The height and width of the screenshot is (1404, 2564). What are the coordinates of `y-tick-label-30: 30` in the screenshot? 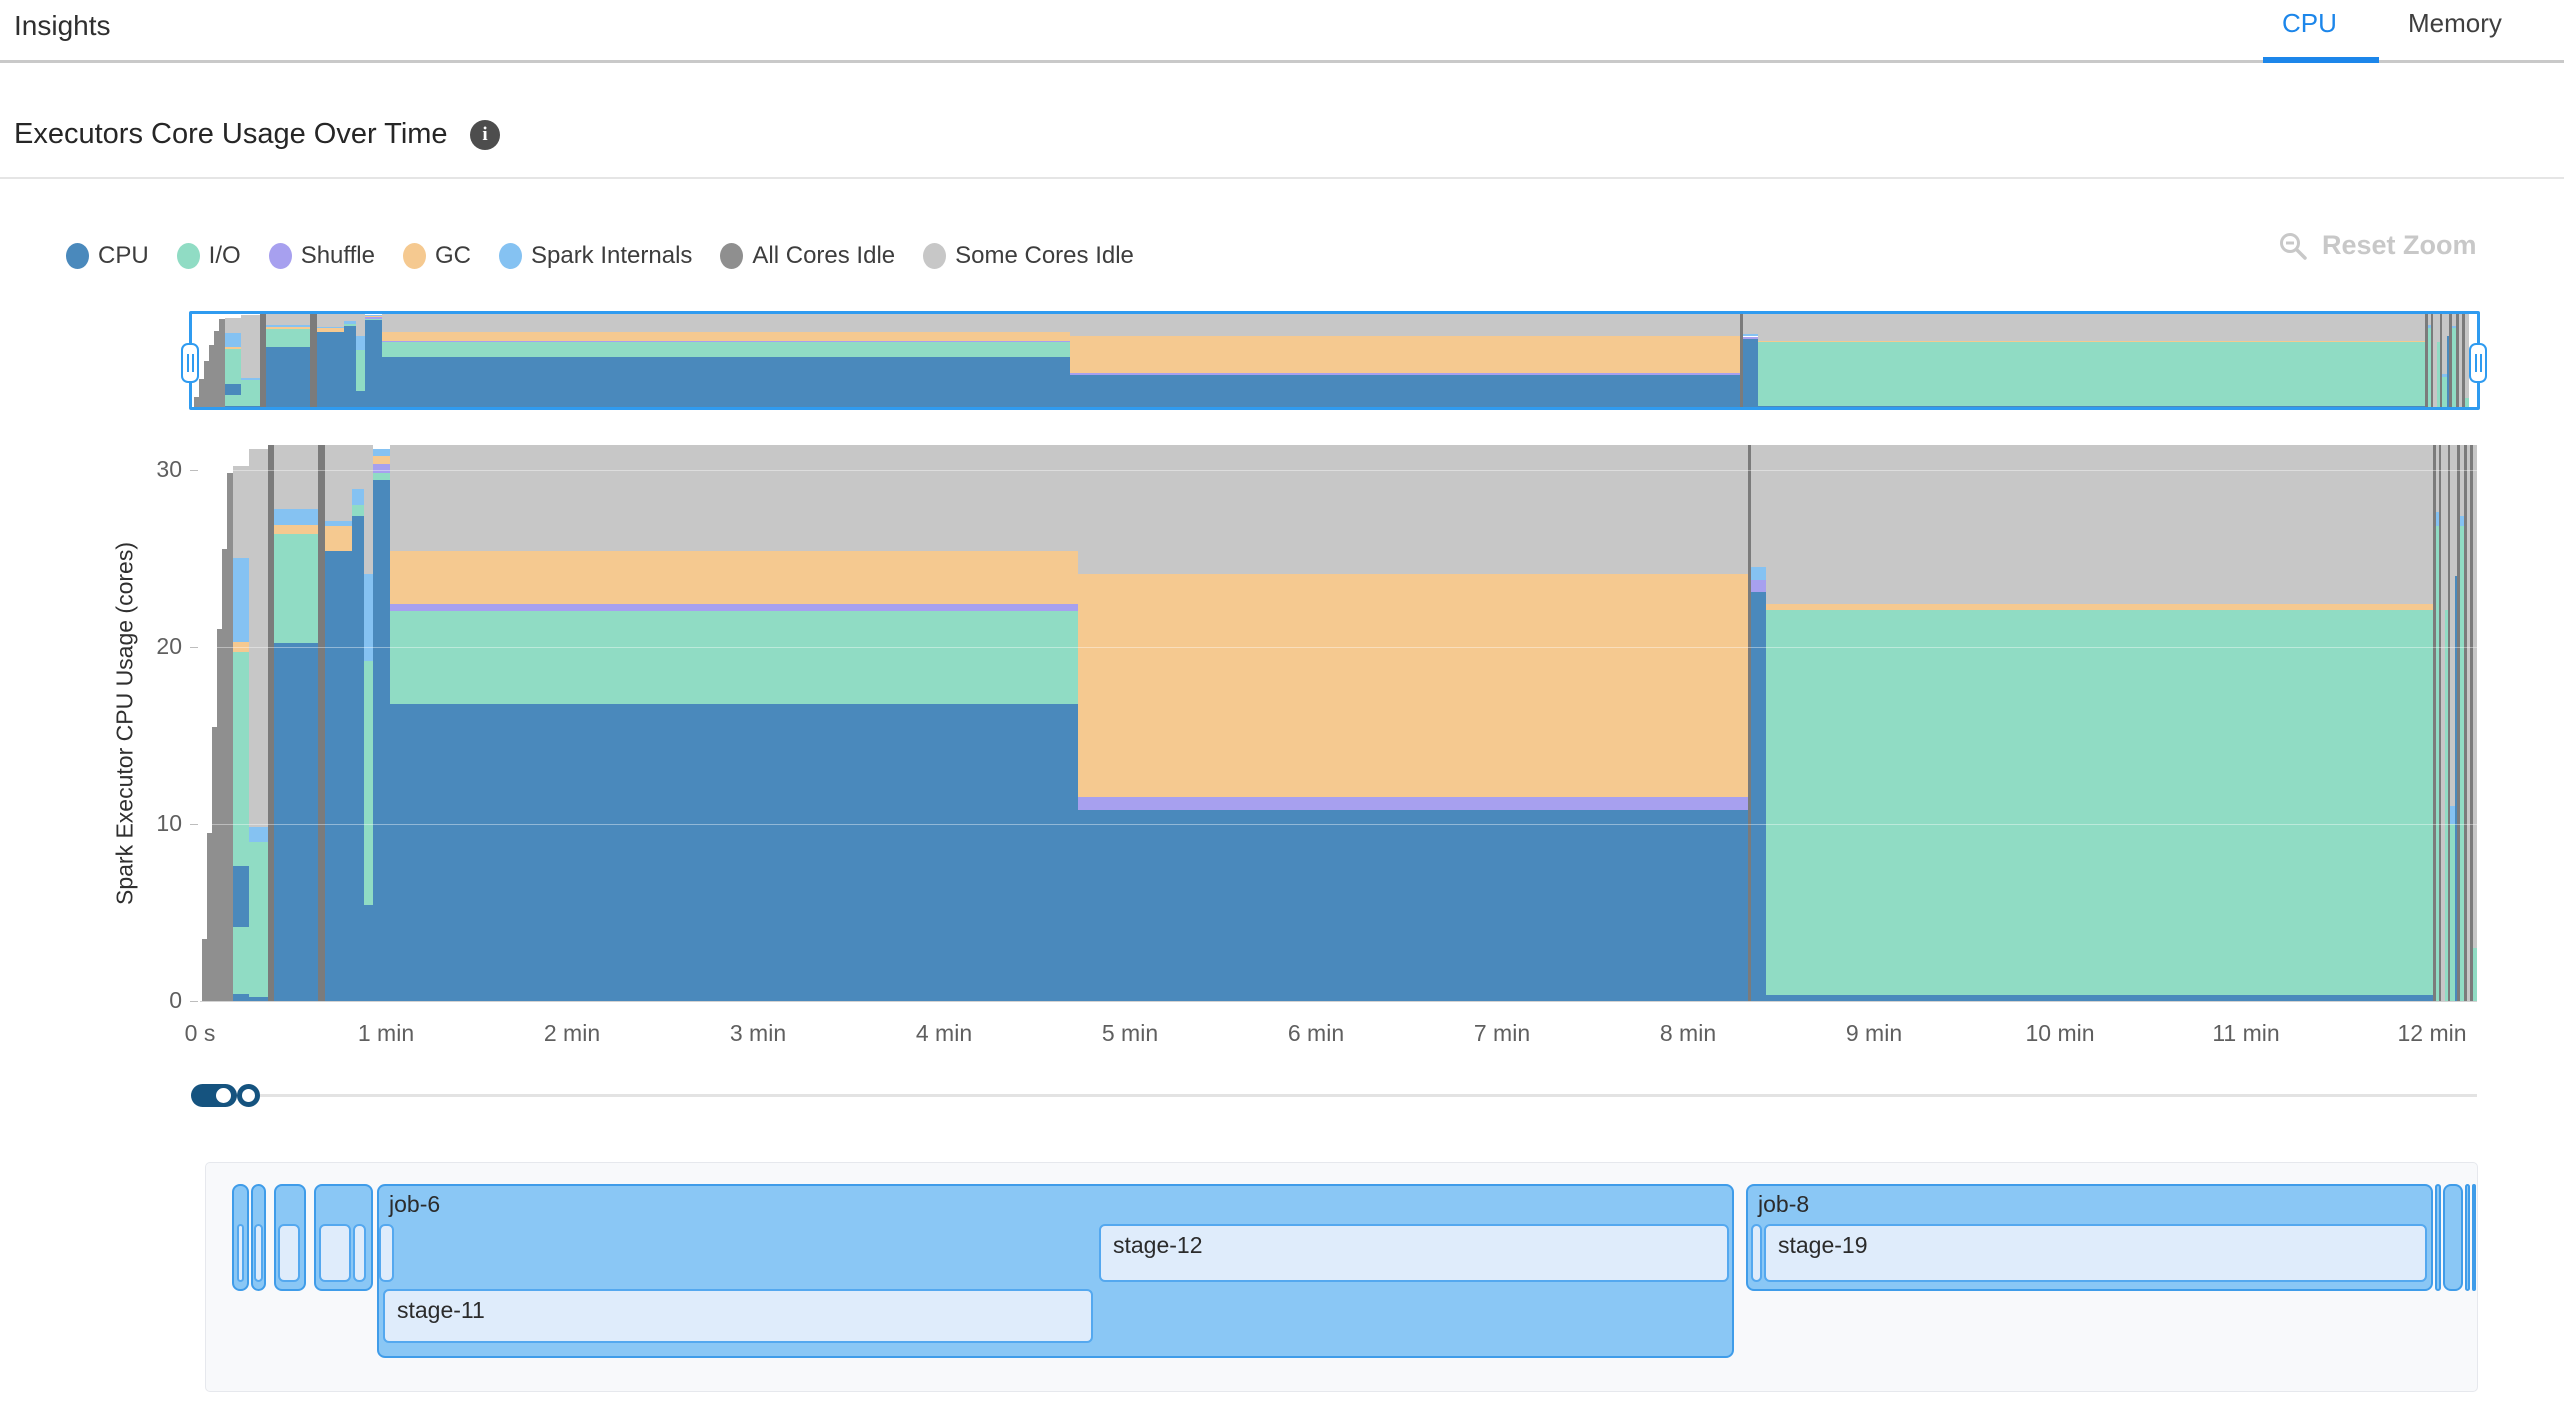 It's located at (169, 468).